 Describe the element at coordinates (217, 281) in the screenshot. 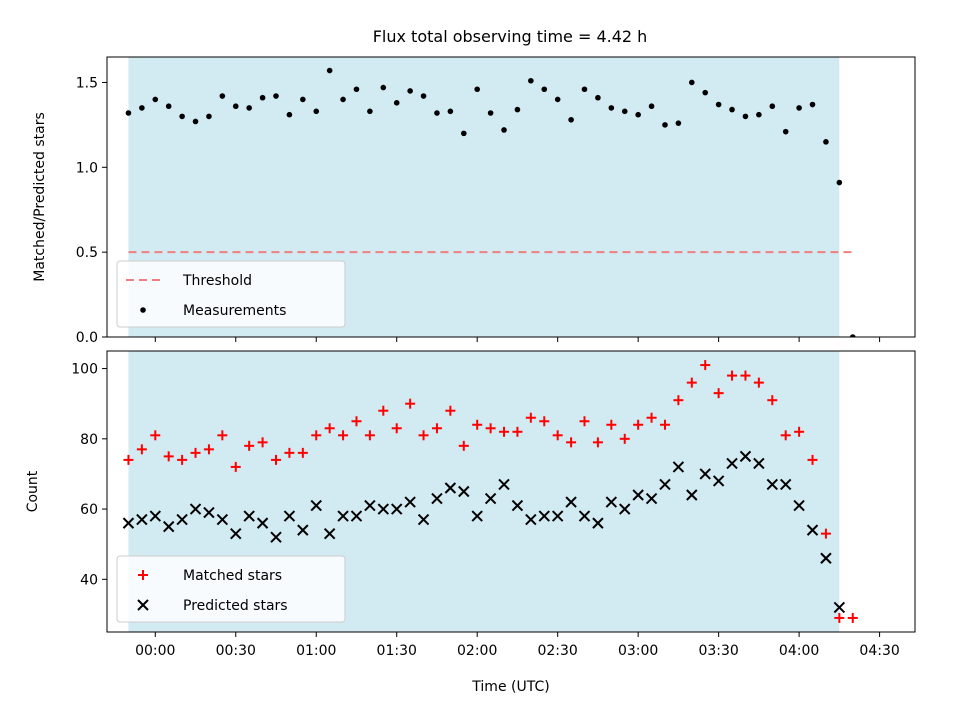

I see `legend-label: Threshold` at that location.